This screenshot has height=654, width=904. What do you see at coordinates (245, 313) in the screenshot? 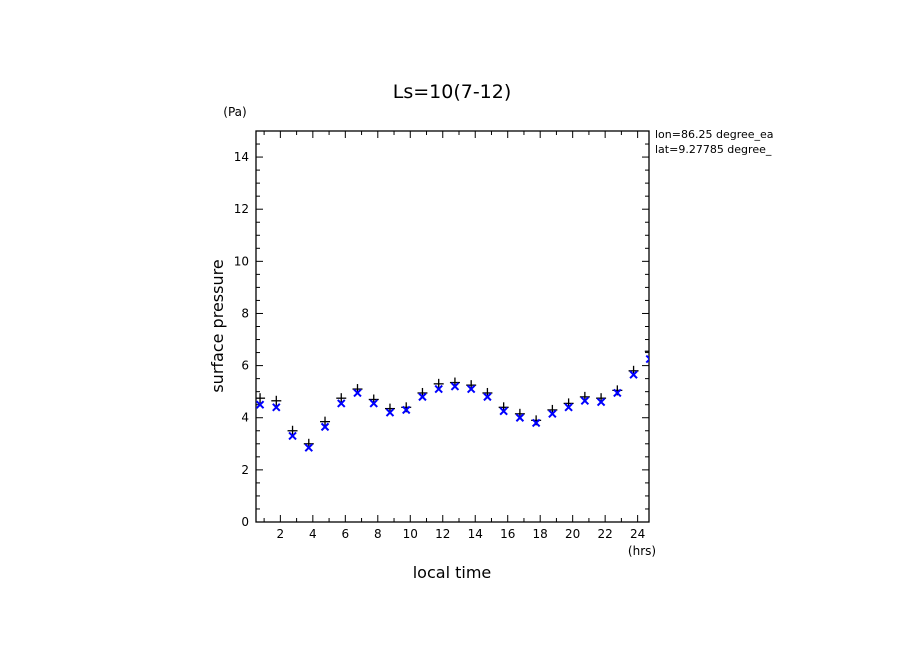
I see `y-tick-label: 8` at bounding box center [245, 313].